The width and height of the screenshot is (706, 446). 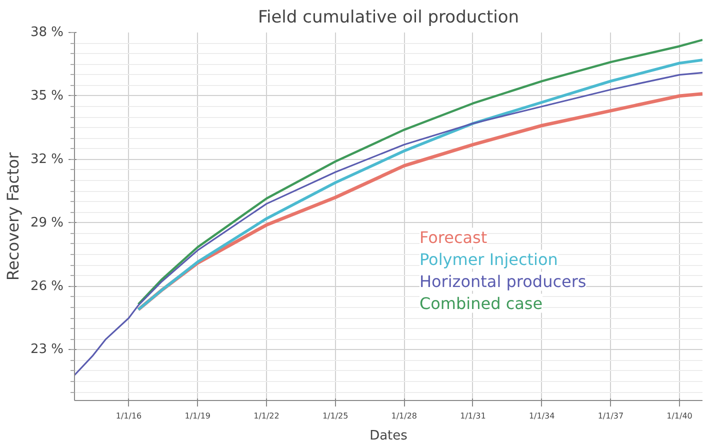 What do you see at coordinates (481, 303) in the screenshot?
I see `text: Combined case` at bounding box center [481, 303].